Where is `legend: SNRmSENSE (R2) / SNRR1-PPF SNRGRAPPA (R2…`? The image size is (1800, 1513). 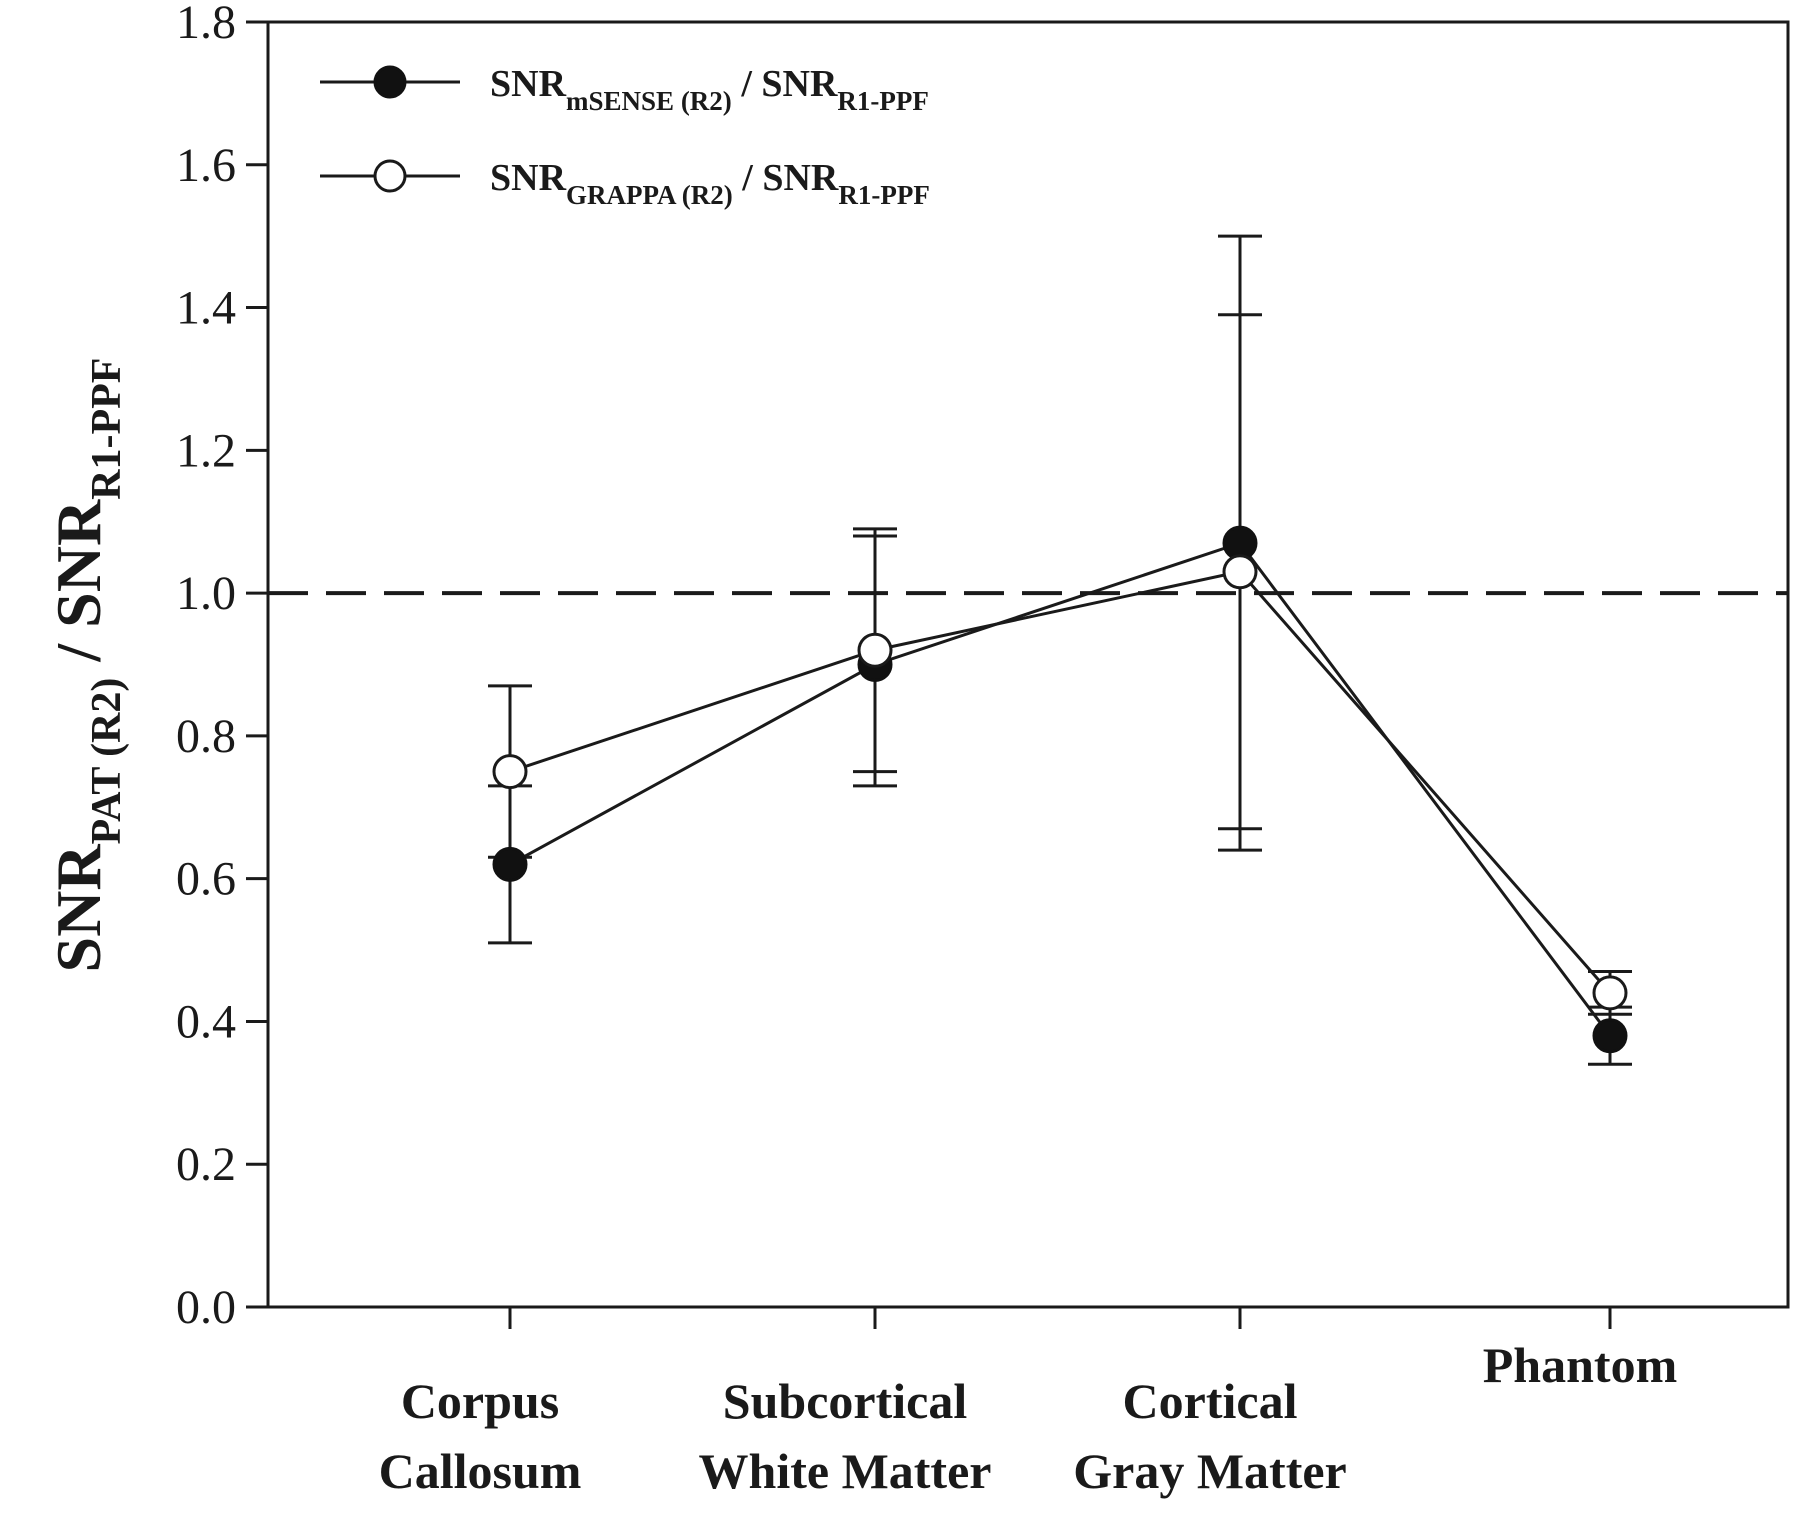 legend: SNRmSENSE (R2) / SNRR1-PPF SNRGRAPPA (R2… is located at coordinates (625, 136).